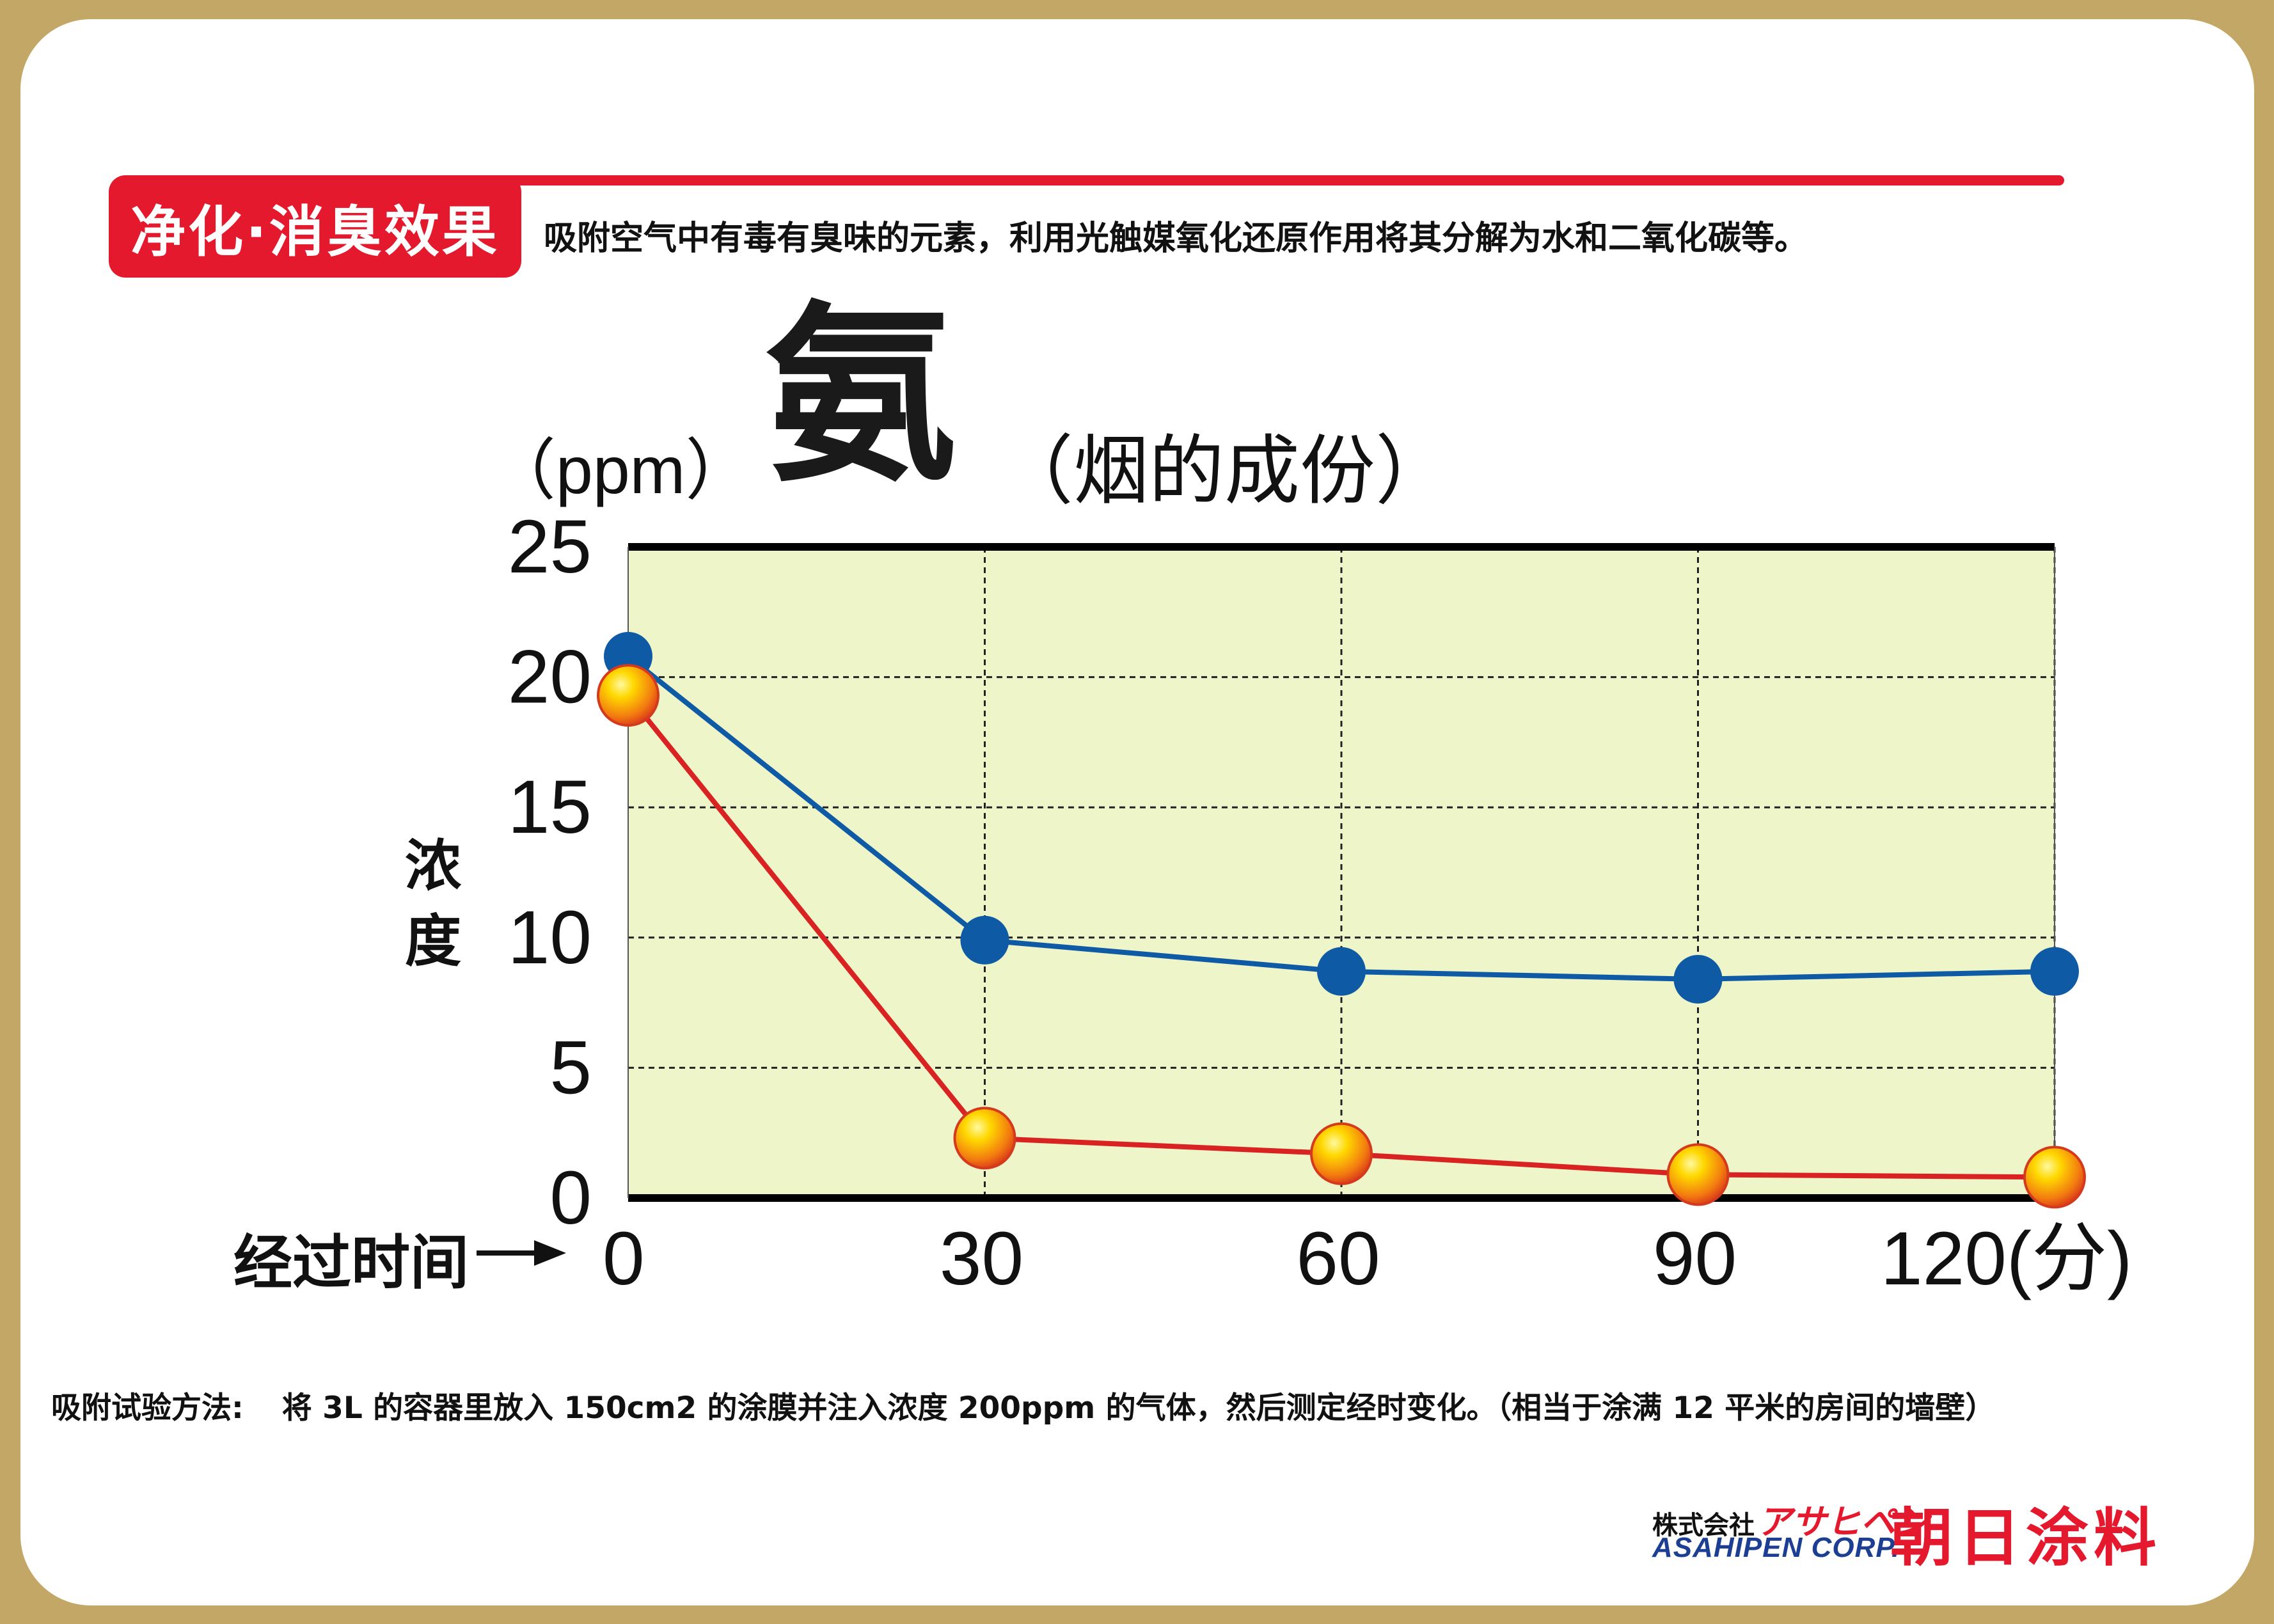 Image resolution: width=2274 pixels, height=1624 pixels. Describe the element at coordinates (860, 396) in the screenshot. I see `chart-title: 氨` at that location.